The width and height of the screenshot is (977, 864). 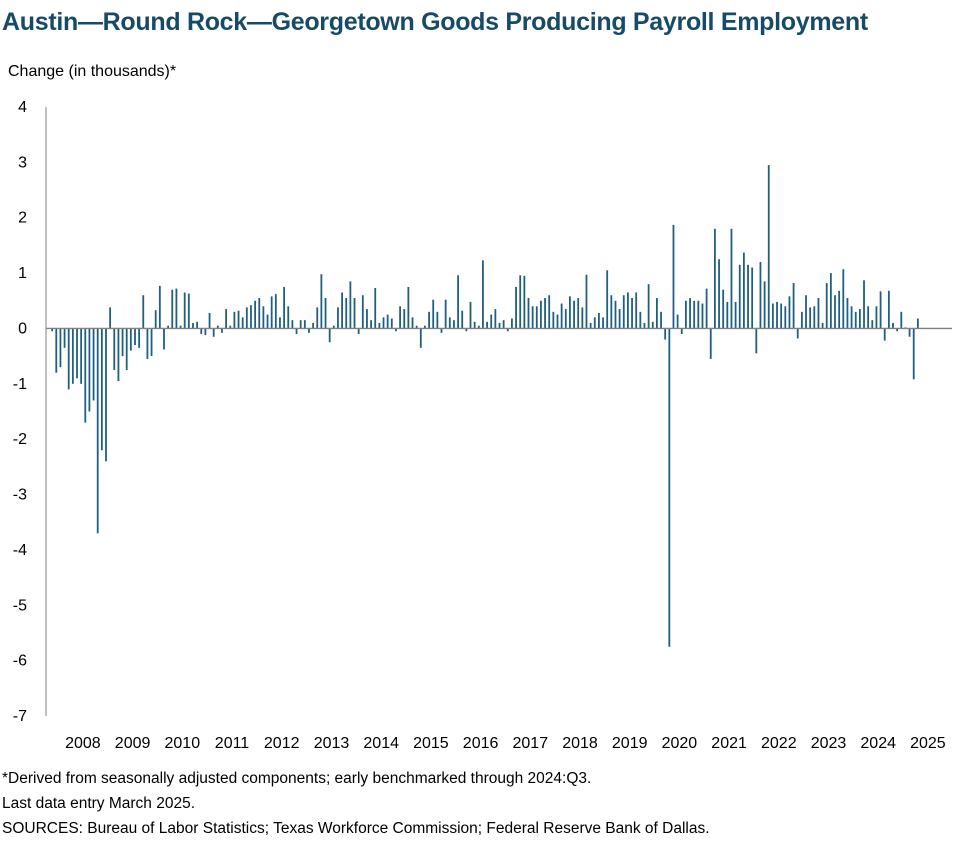 What do you see at coordinates (829, 743) in the screenshot?
I see `x-tick-label: 2023` at bounding box center [829, 743].